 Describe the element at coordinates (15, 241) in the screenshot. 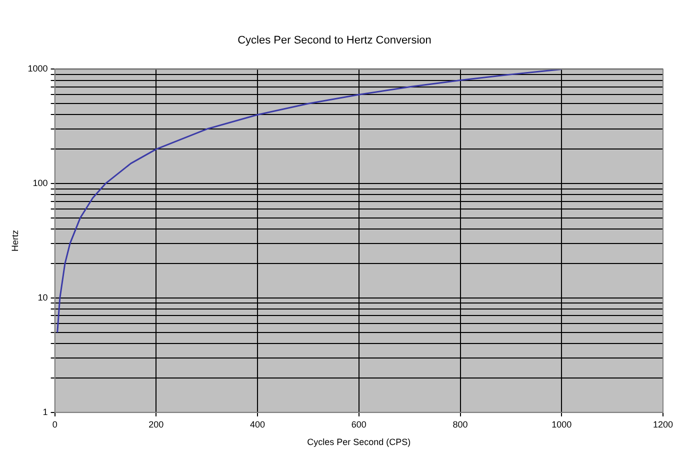

I see `y-axis-title: Hertz` at that location.